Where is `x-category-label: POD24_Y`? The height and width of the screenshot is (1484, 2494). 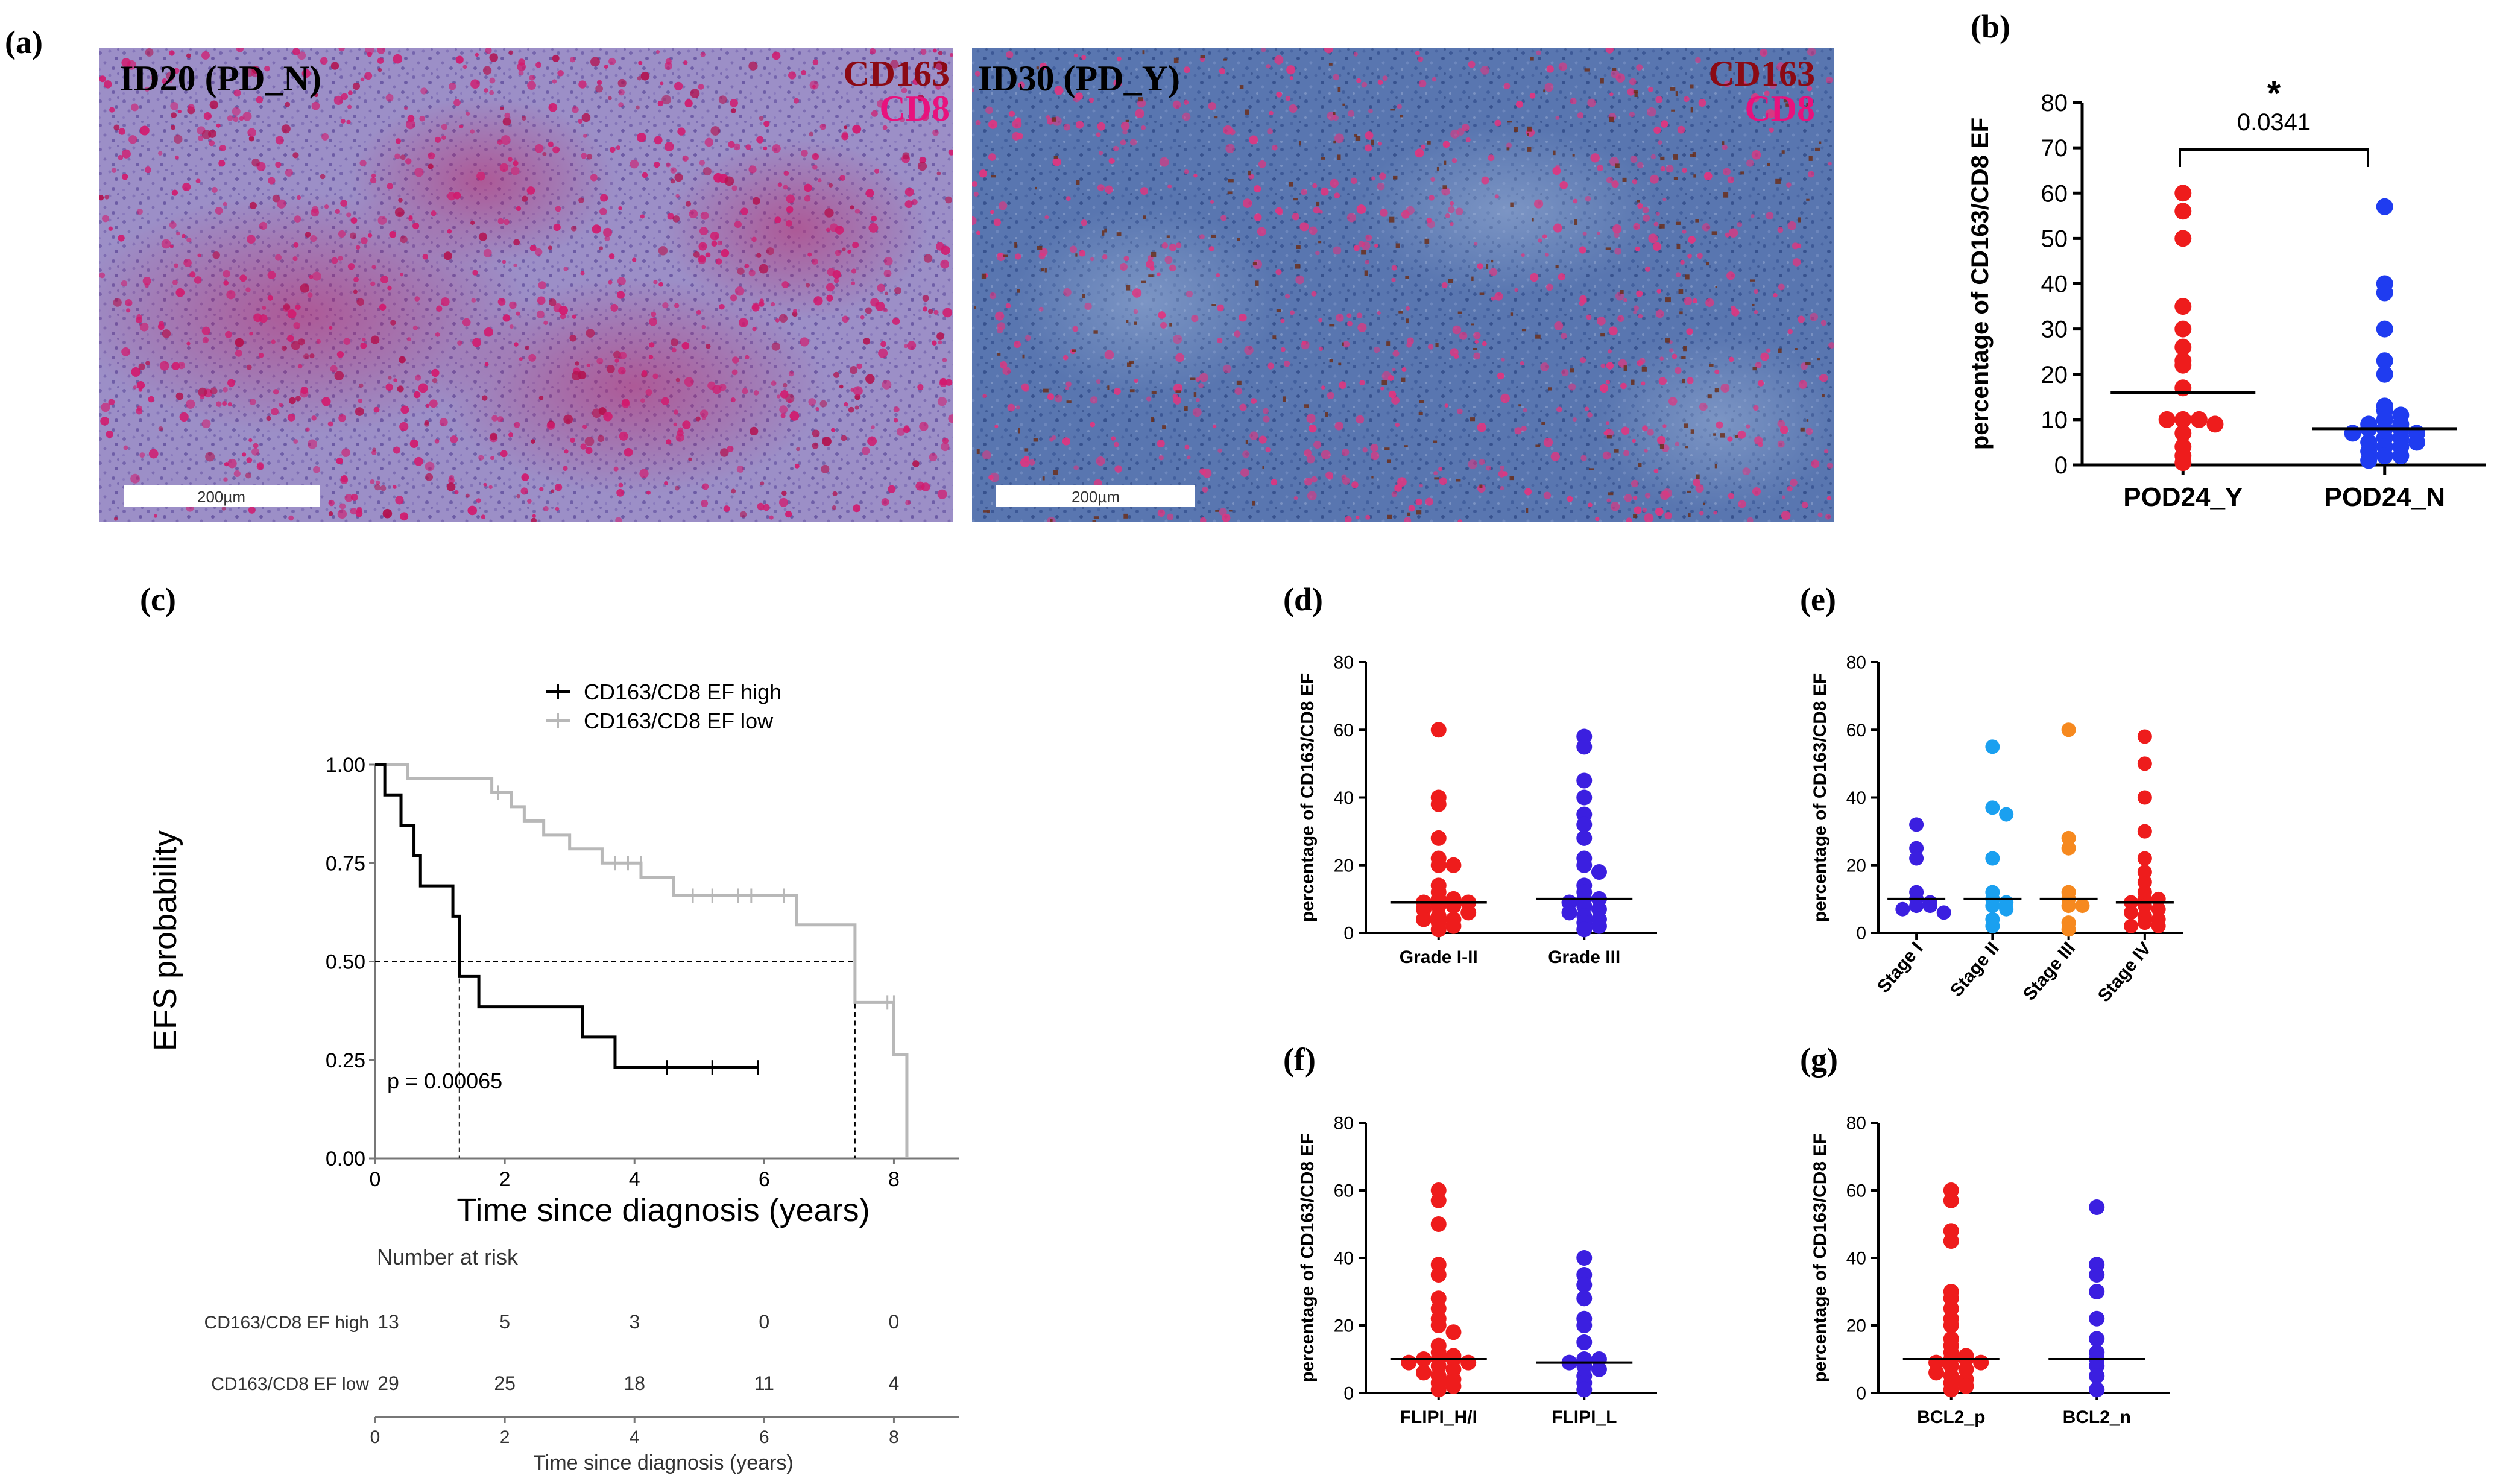
x-category-label: POD24_Y is located at coordinates (2183, 497).